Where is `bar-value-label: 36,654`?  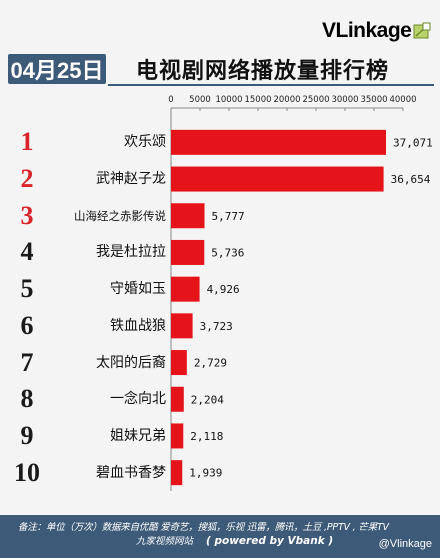 bar-value-label: 36,654 is located at coordinates (411, 179).